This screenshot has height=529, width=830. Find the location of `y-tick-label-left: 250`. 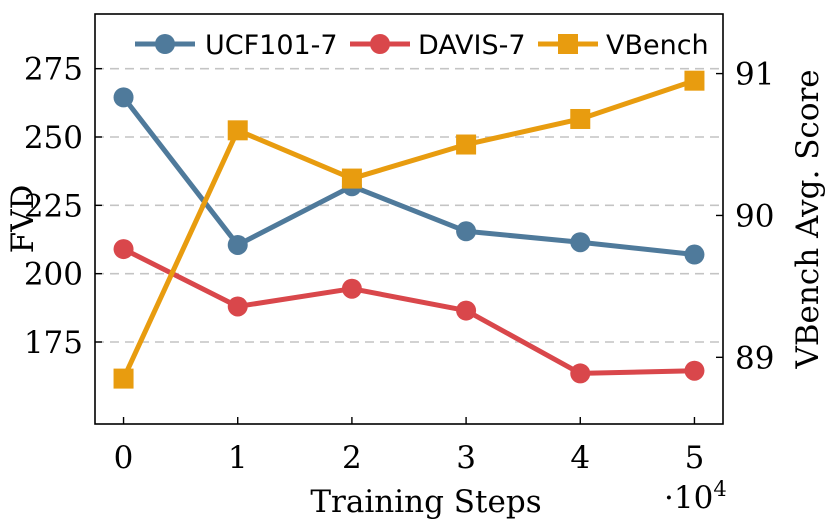

y-tick-label-left: 250 is located at coordinates (53, 138).